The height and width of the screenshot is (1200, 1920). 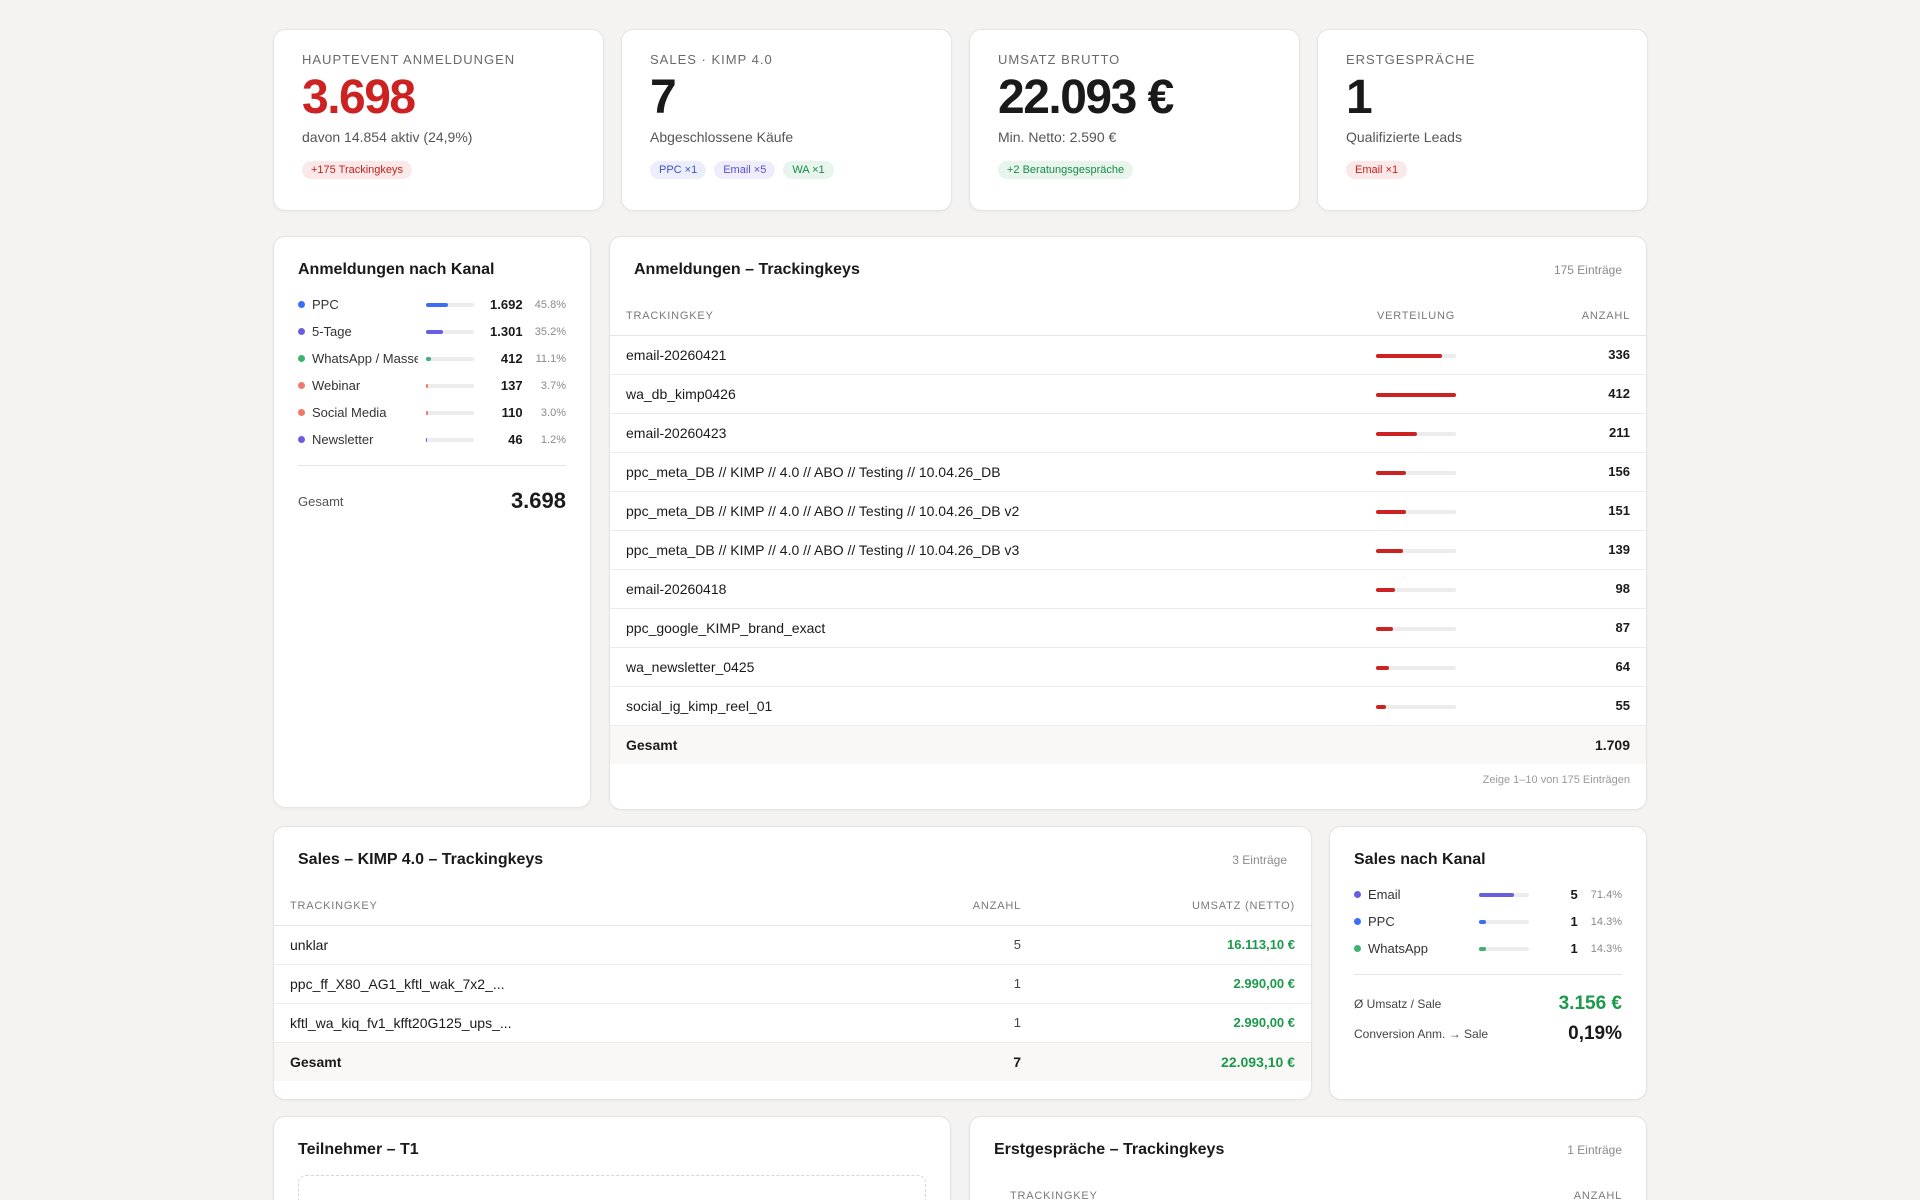 I want to click on table-row: ppc_google_KIMP_brand_exact 87, so click(x=1128, y=628).